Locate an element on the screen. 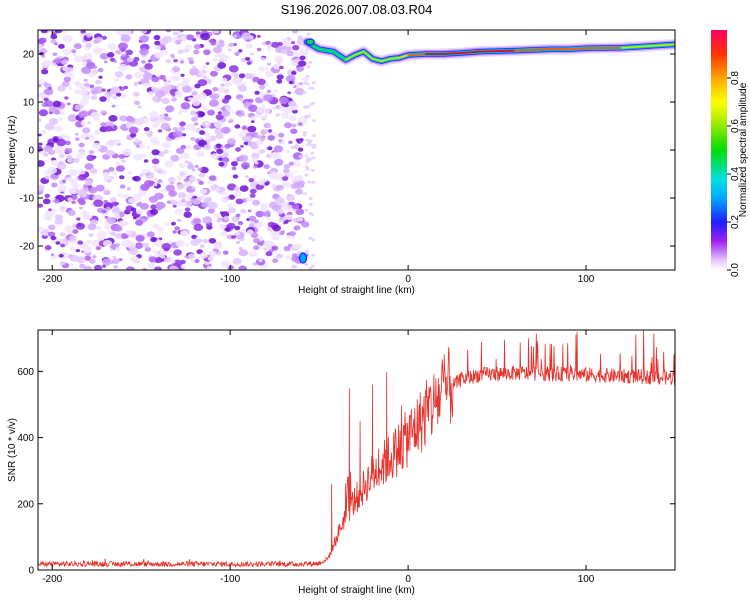 The width and height of the screenshot is (750, 605). snr-x-tick-label: -200 is located at coordinates (52, 579).